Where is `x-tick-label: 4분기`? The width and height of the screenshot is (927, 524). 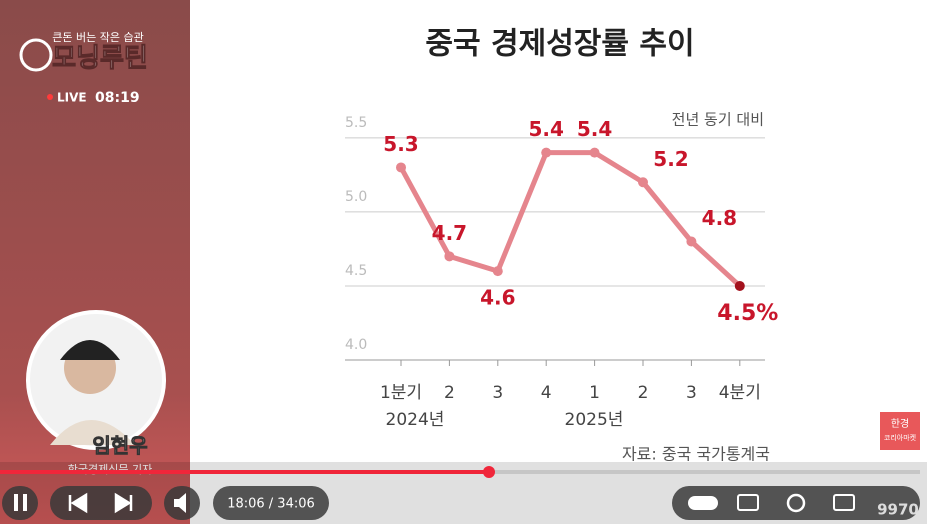 x-tick-label: 4분기 is located at coordinates (740, 393).